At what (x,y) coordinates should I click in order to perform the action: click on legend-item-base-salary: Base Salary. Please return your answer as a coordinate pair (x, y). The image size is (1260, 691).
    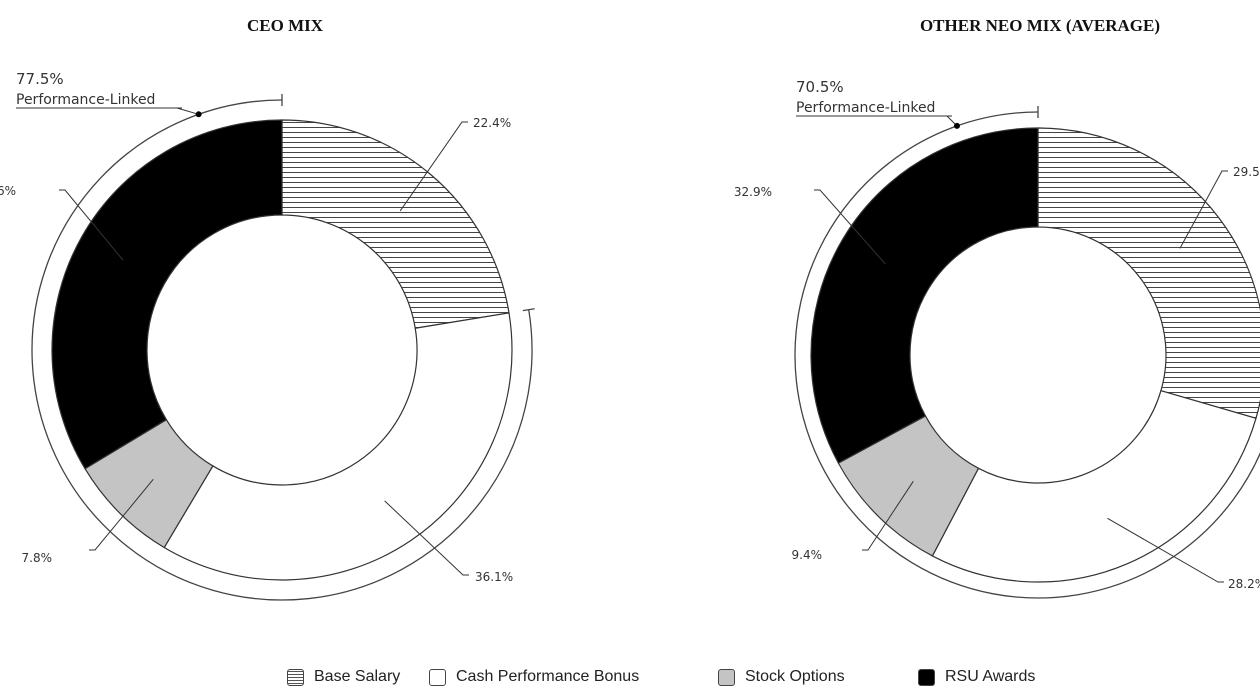
    Looking at the image, I should click on (343, 677).